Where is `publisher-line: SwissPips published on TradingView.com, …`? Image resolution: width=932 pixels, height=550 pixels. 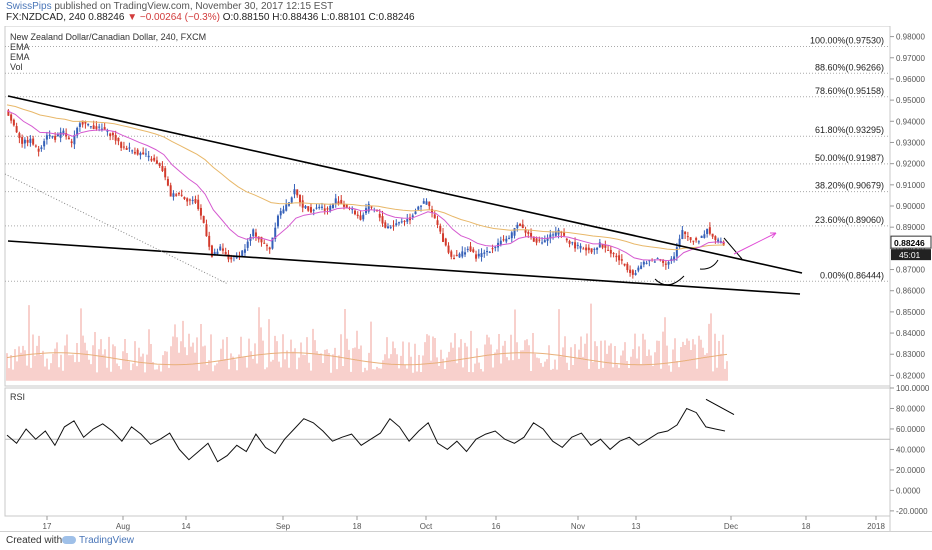
publisher-line: SwissPips published on TradingView.com, … is located at coordinates (169, 6).